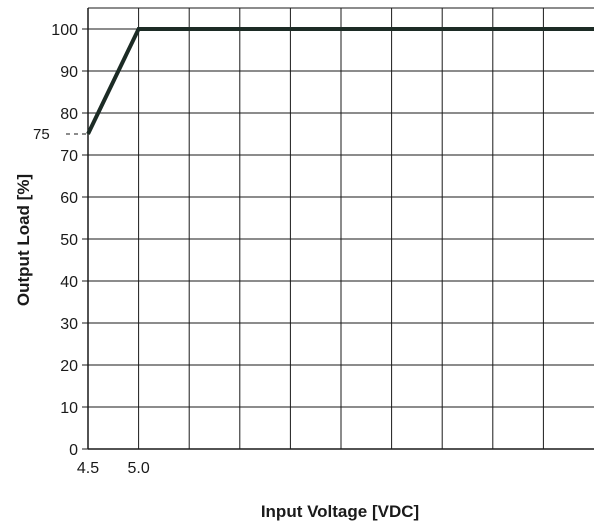 This screenshot has height=524, width=594. What do you see at coordinates (73, 450) in the screenshot?
I see `y-tick-label: 0` at bounding box center [73, 450].